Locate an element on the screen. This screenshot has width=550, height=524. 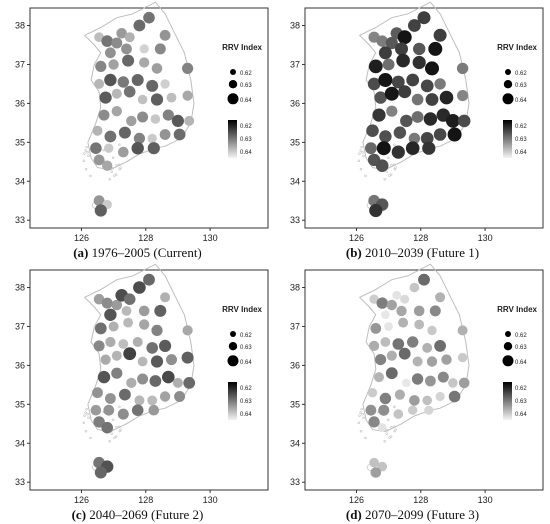
y-tick-label-c: 35 is located at coordinates (20, 404).